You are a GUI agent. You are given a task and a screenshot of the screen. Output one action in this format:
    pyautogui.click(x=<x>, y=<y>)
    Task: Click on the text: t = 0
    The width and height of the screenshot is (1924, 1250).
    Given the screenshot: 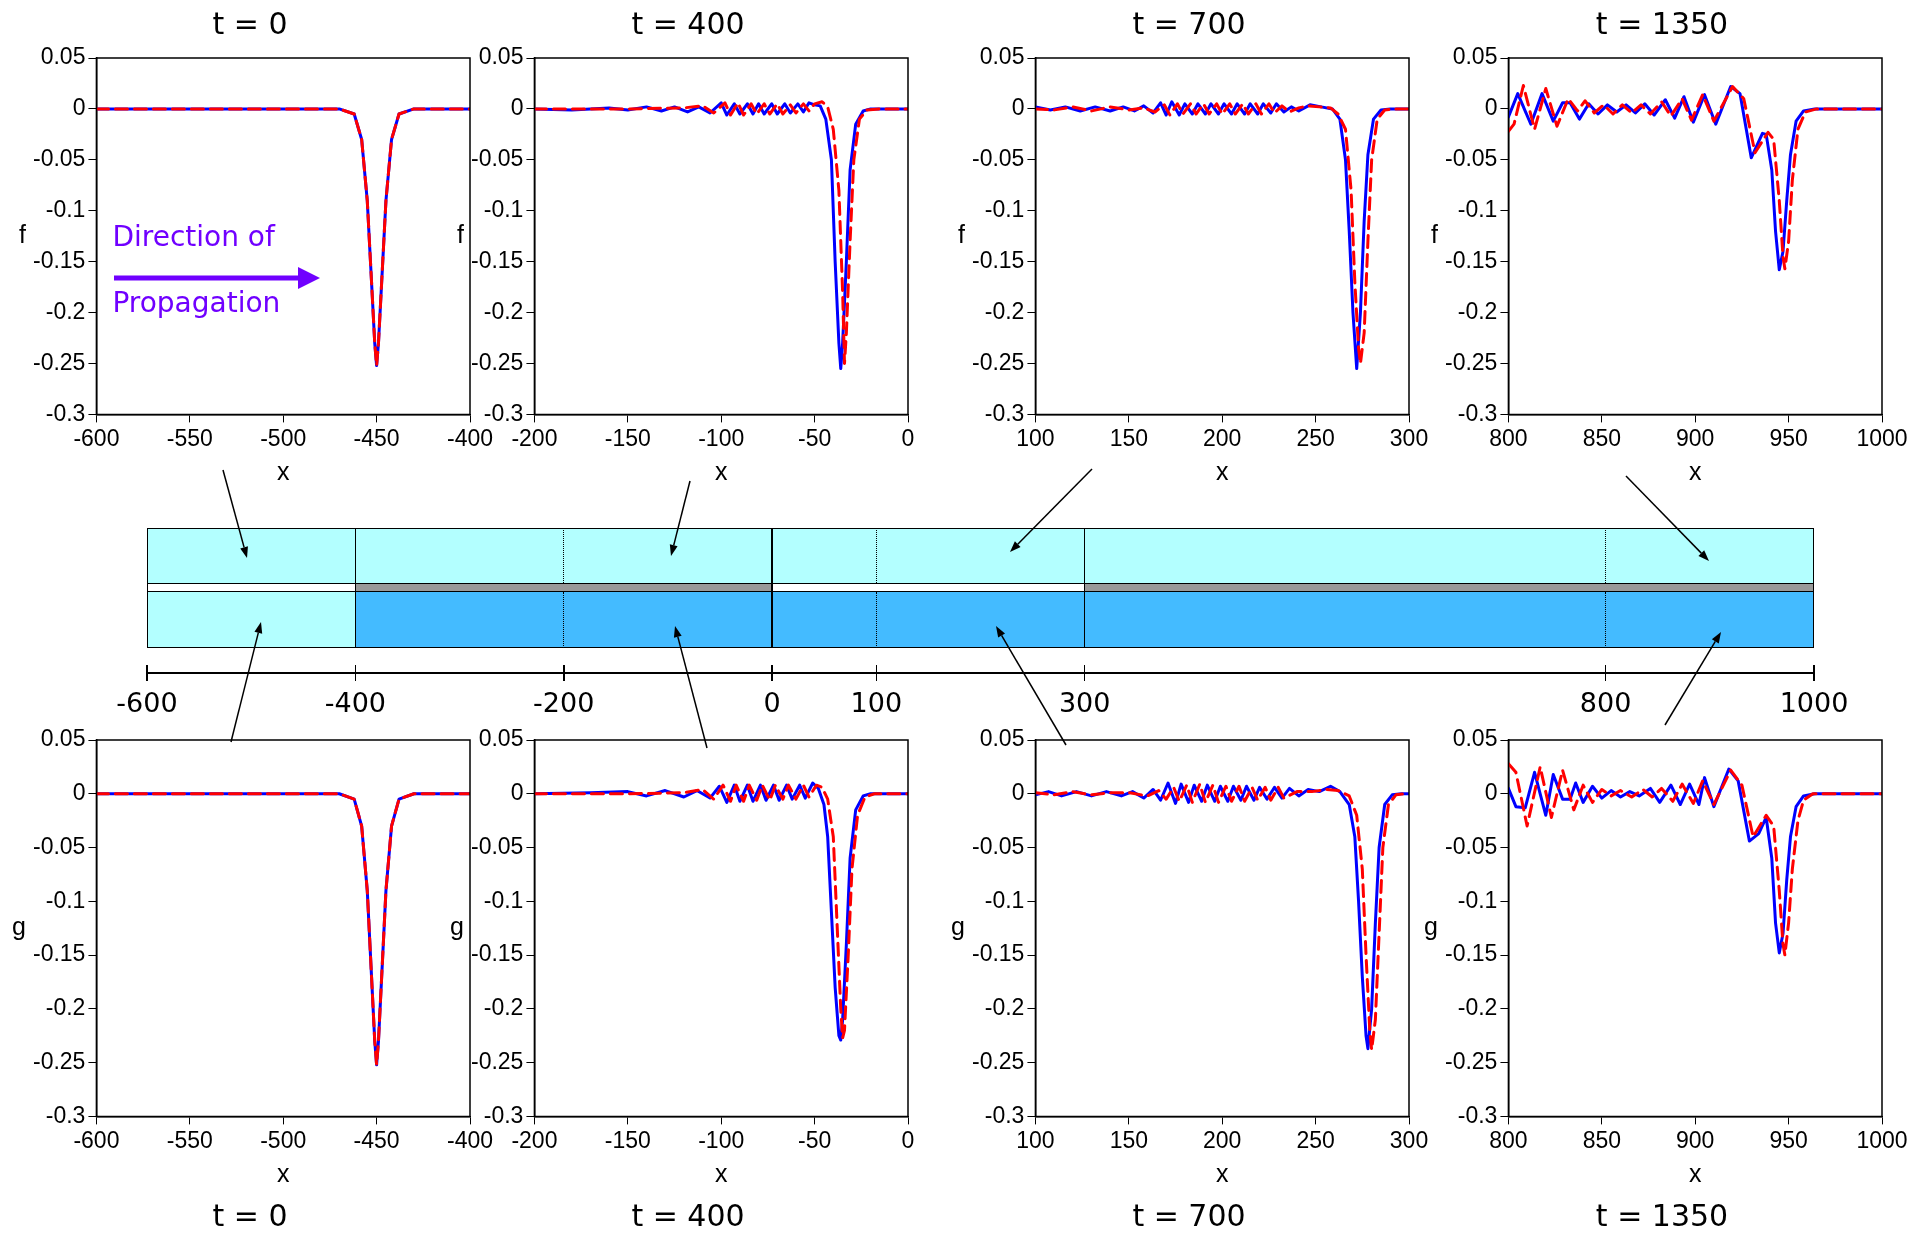 What is the action you would take?
    pyautogui.click(x=250, y=1215)
    